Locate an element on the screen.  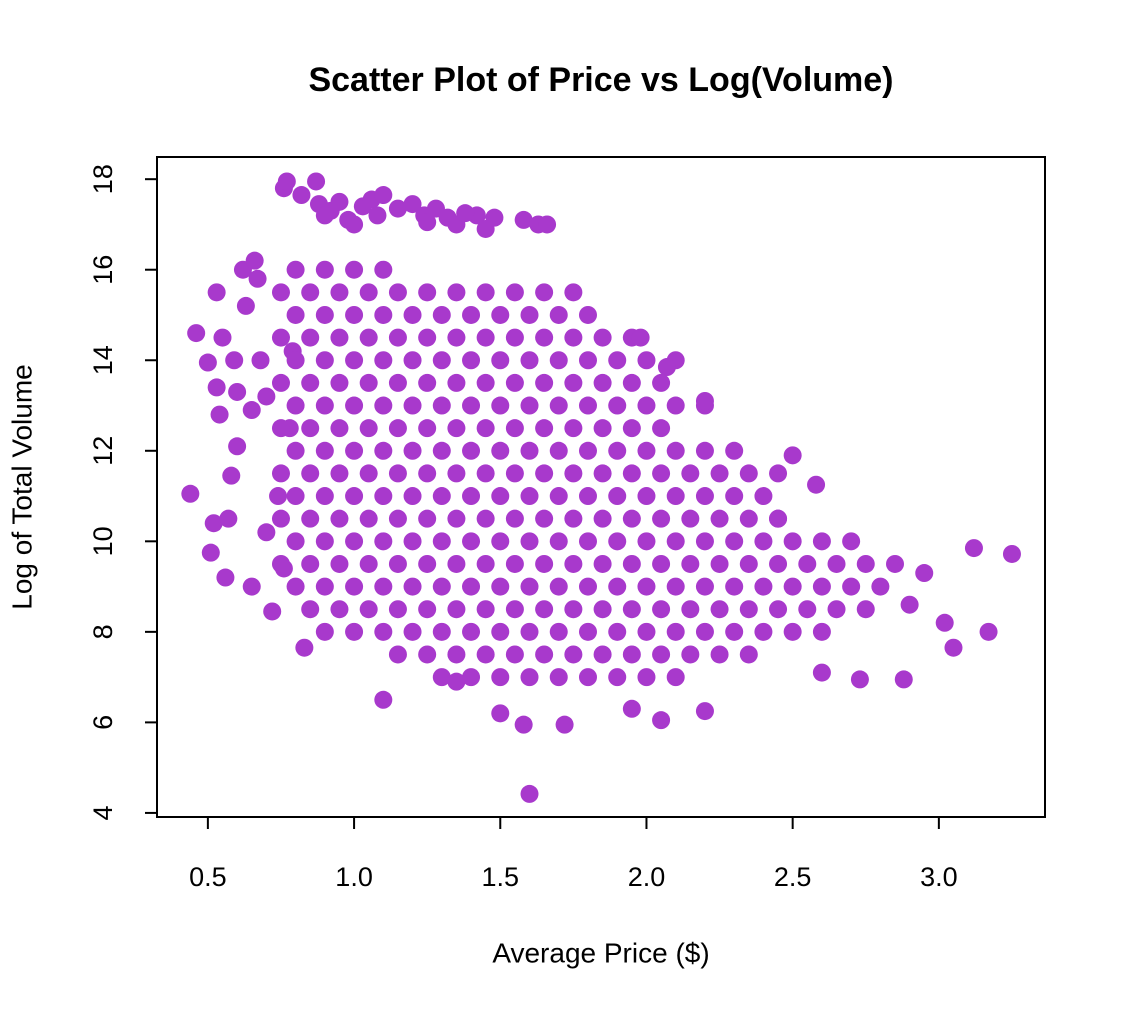
y-tick-label: 18 is located at coordinates (103, 179).